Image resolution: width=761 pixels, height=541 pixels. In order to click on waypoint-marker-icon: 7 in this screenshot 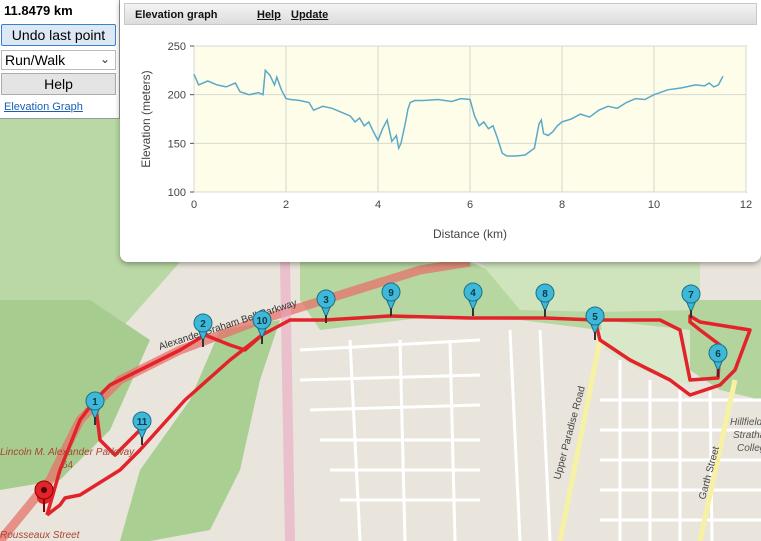, I will do `click(691, 301)`.